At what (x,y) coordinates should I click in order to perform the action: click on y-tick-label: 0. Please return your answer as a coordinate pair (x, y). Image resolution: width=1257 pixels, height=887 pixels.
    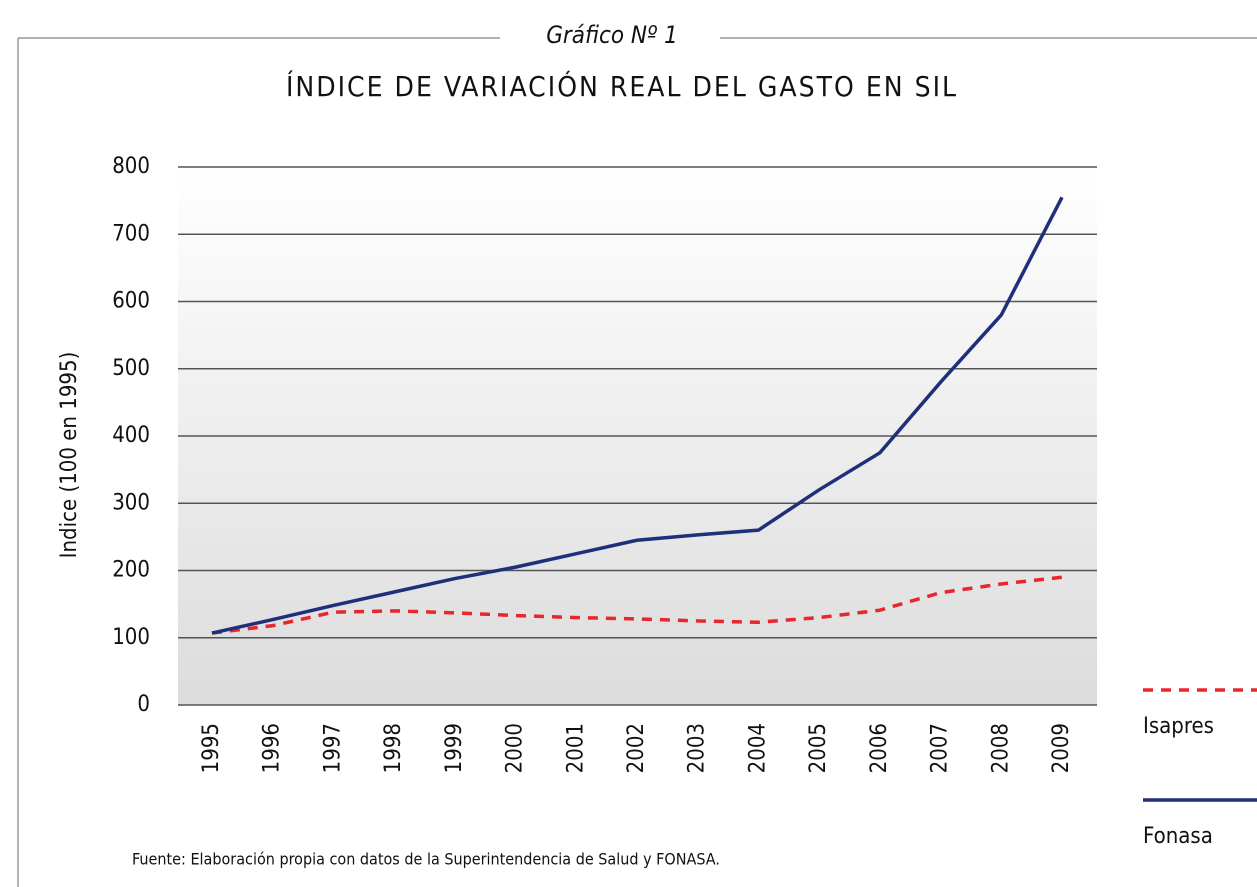
    Looking at the image, I should click on (143, 704).